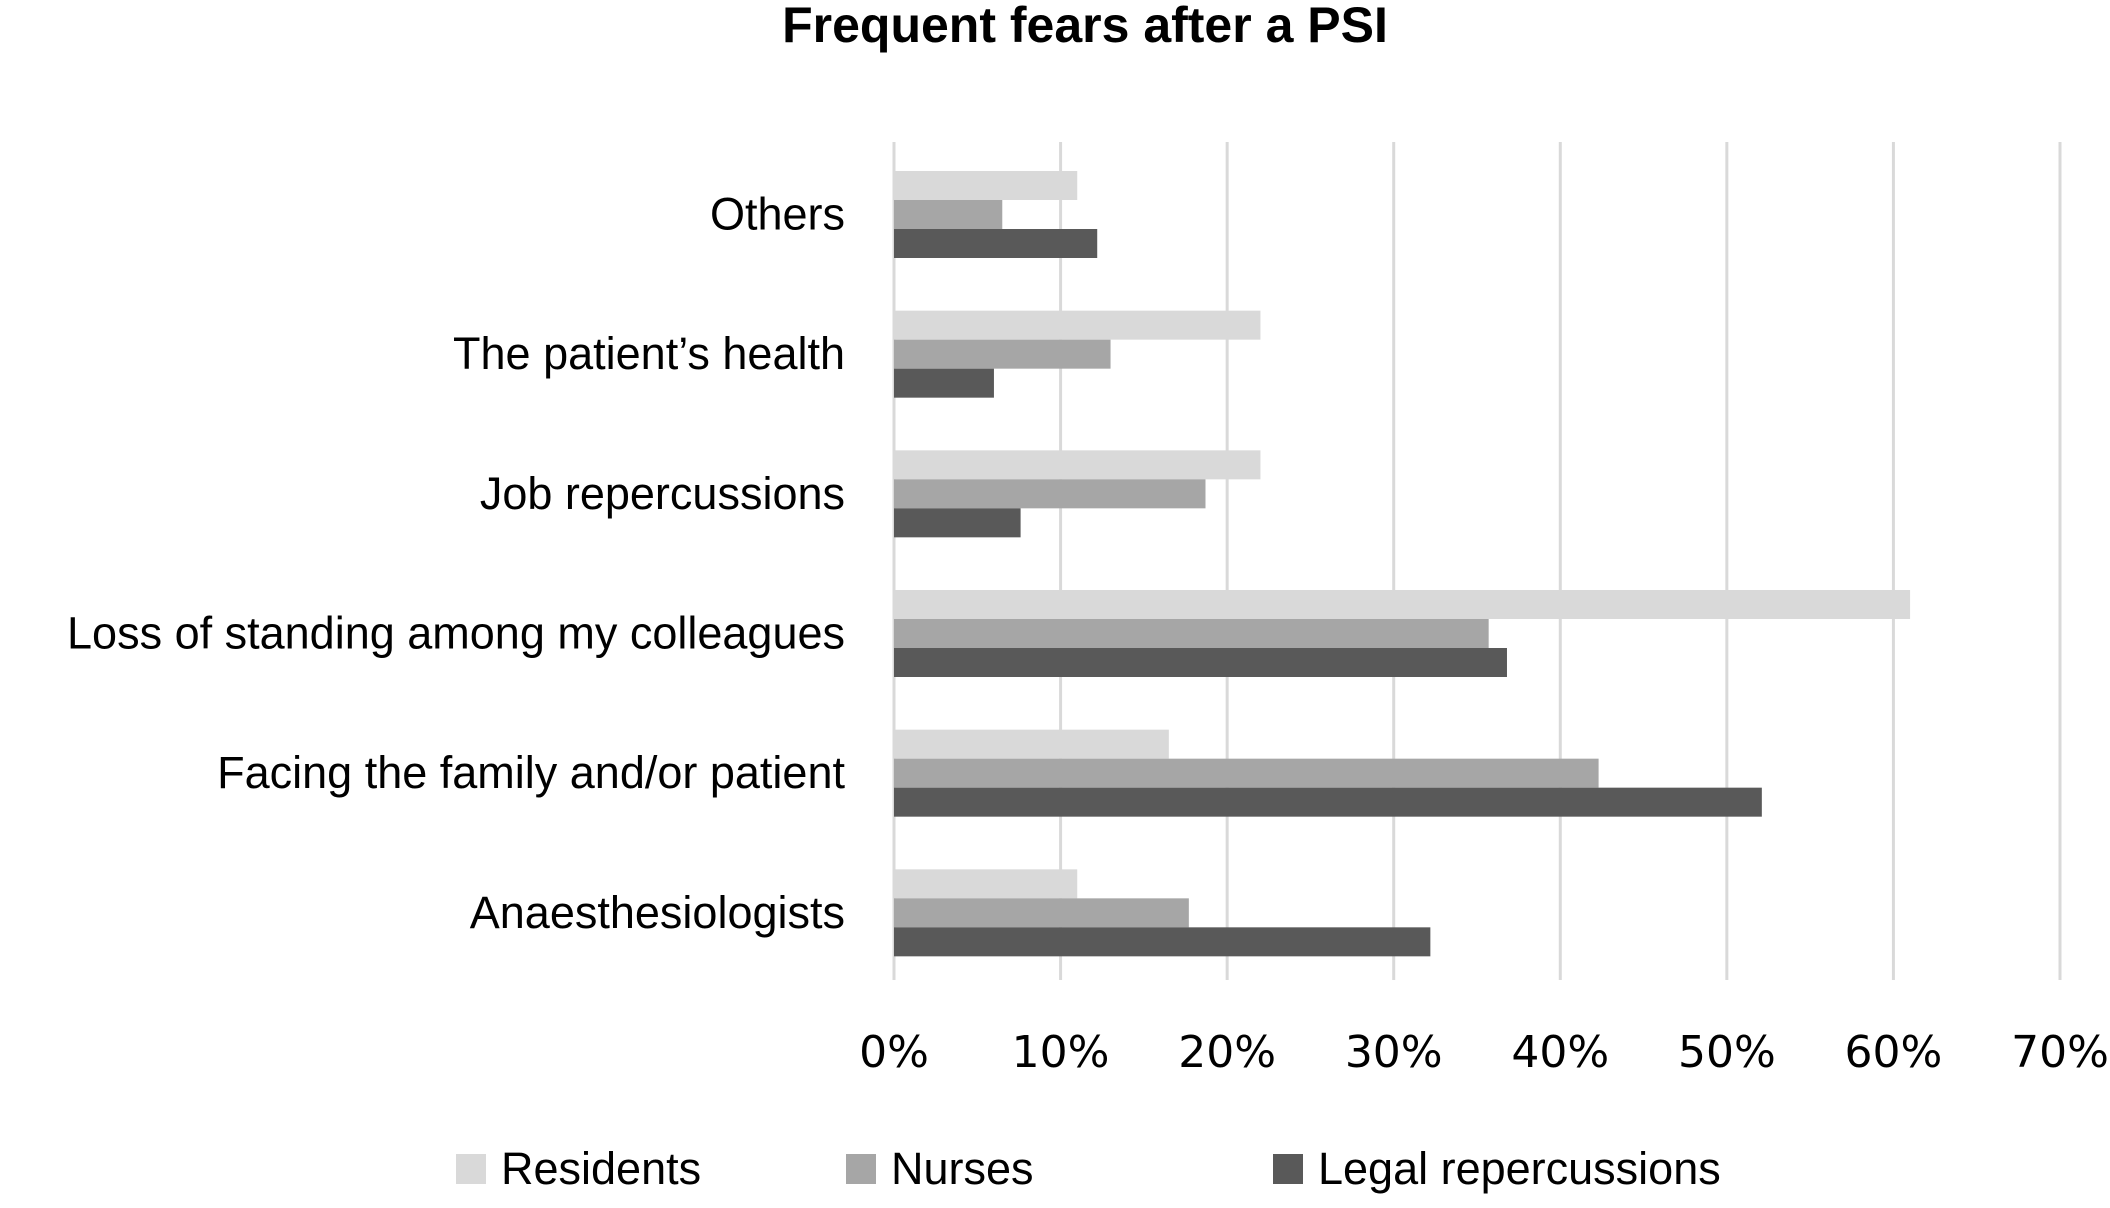  What do you see at coordinates (1394, 1052) in the screenshot?
I see `x-tick-label: 30%` at bounding box center [1394, 1052].